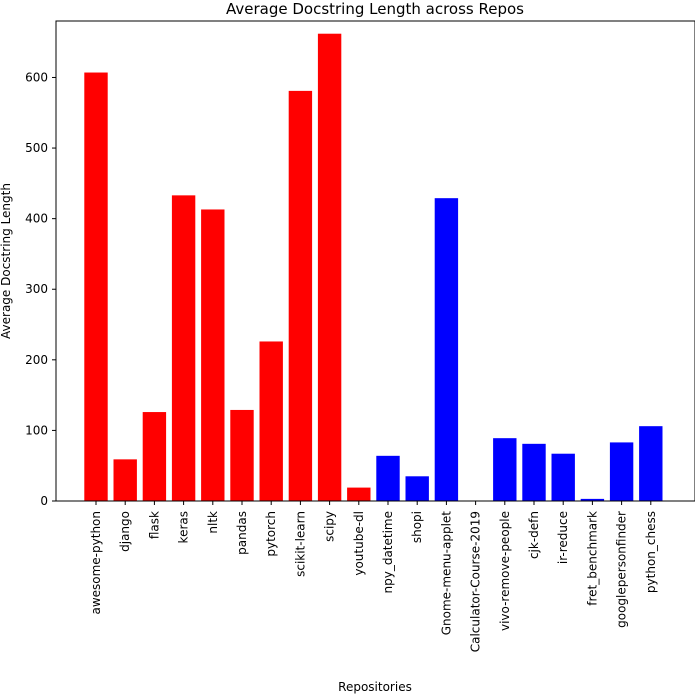  What do you see at coordinates (154, 456) in the screenshot?
I see `bar-flask` at bounding box center [154, 456].